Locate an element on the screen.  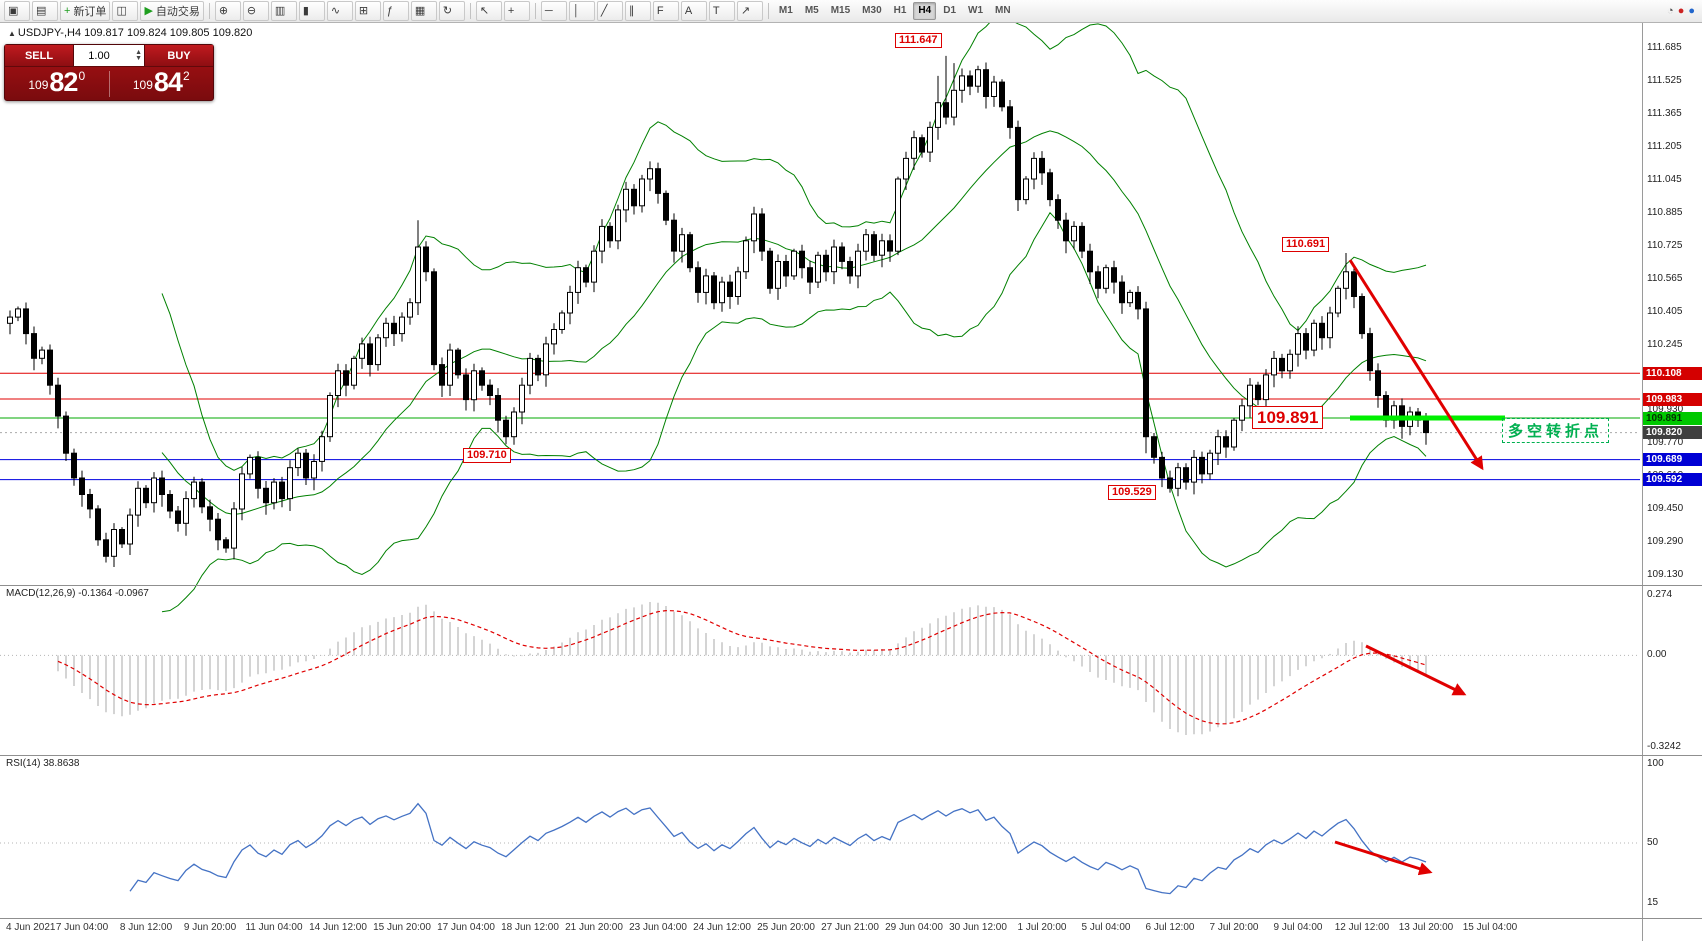
price-down-arrow is located at coordinates (1416, 365).